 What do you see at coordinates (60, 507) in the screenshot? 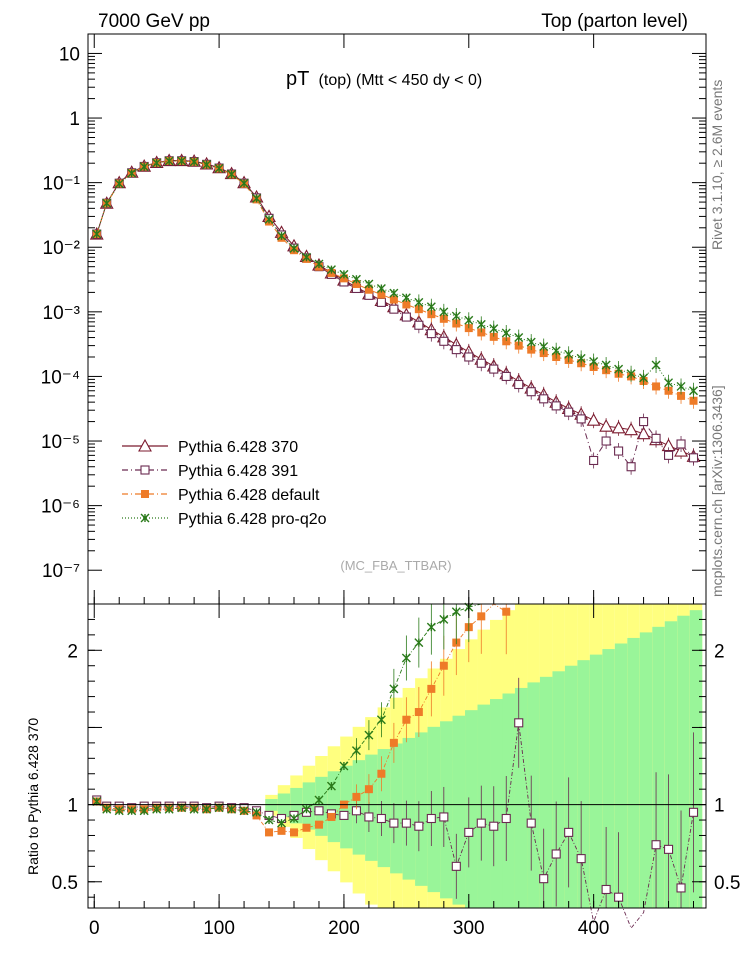
I see `y-tick-label: 10⁻⁶` at bounding box center [60, 507].